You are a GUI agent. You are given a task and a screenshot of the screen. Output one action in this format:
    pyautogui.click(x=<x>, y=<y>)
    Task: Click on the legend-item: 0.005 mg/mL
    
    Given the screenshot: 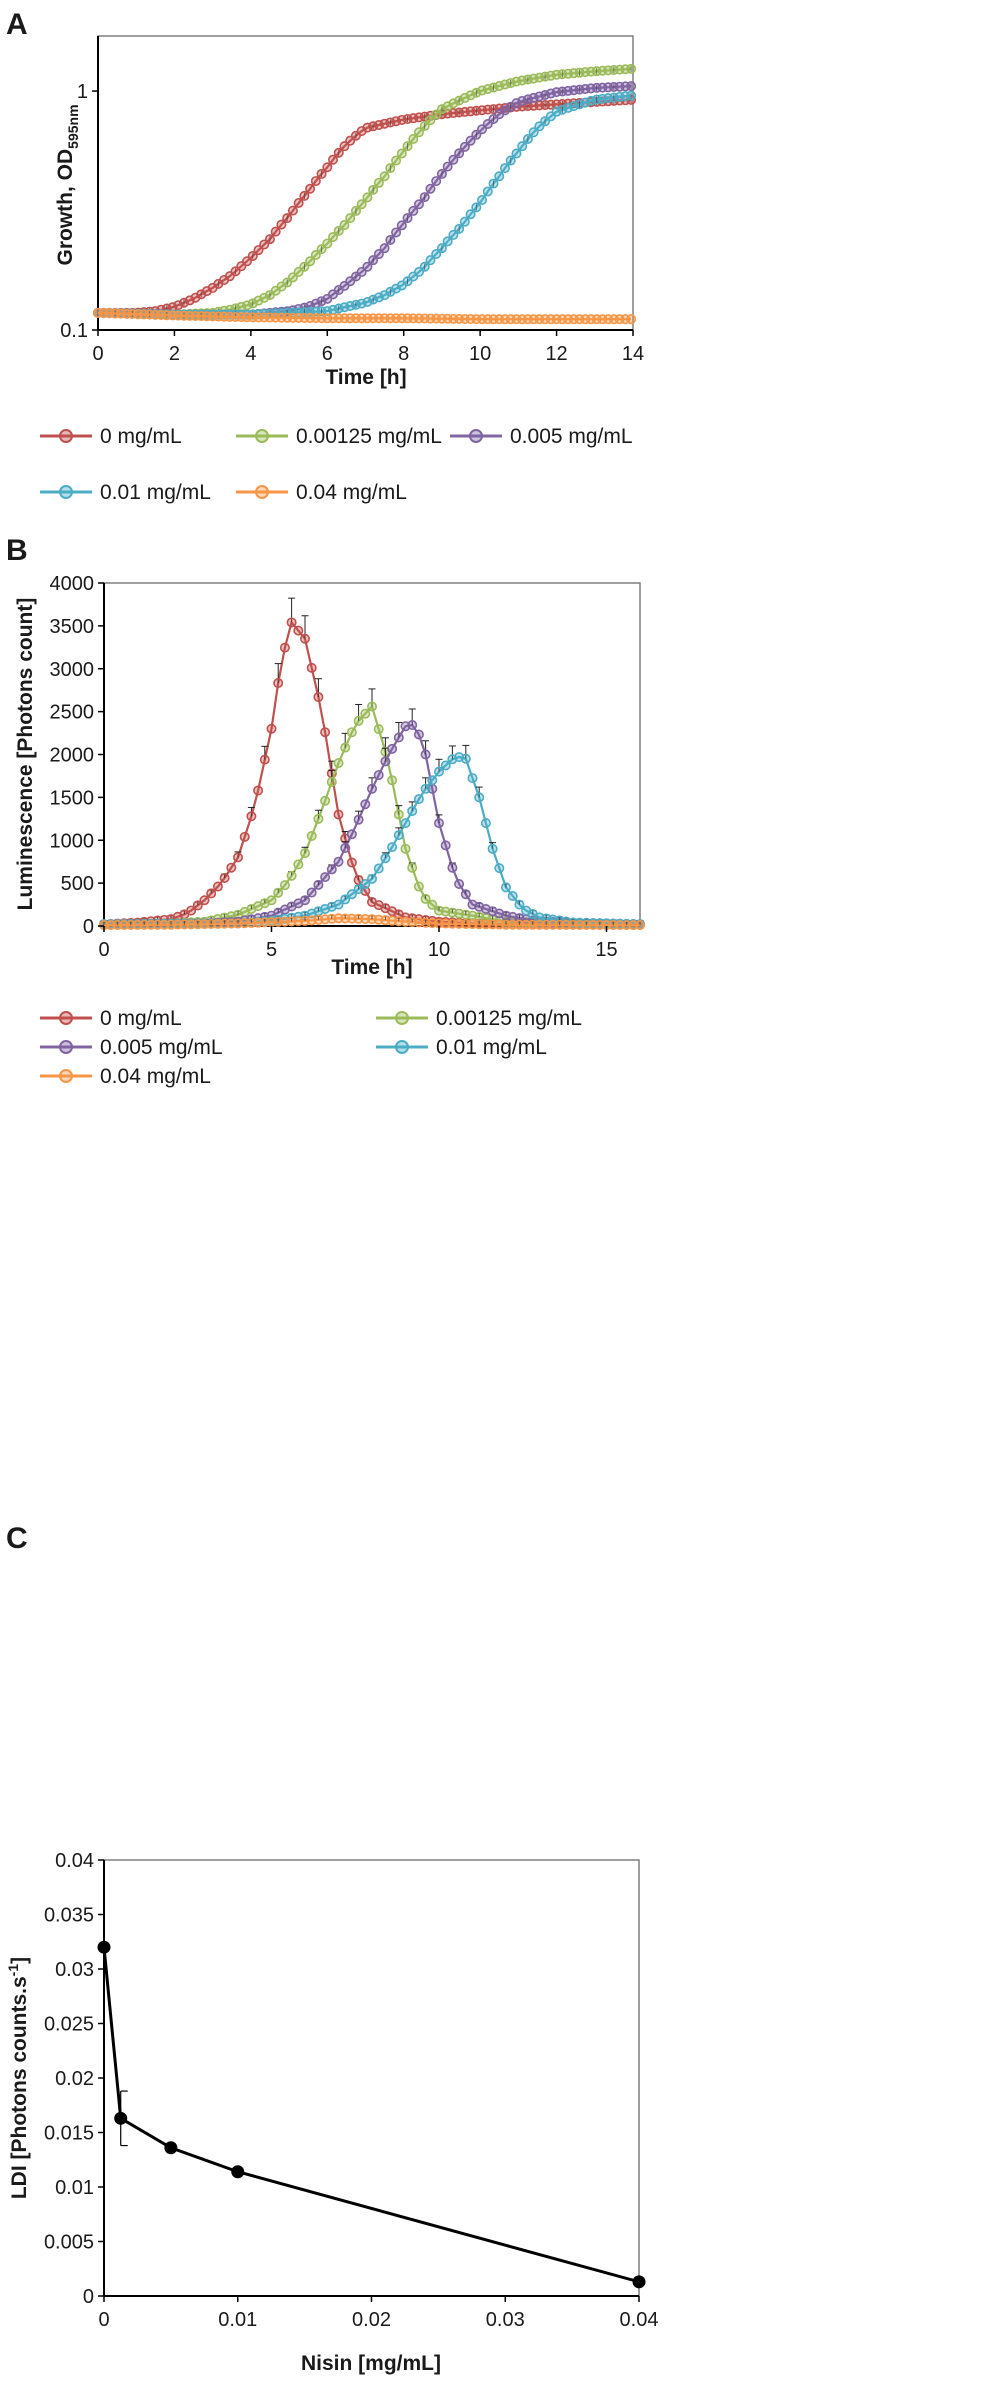 What is the action you would take?
    pyautogui.click(x=131, y=1047)
    